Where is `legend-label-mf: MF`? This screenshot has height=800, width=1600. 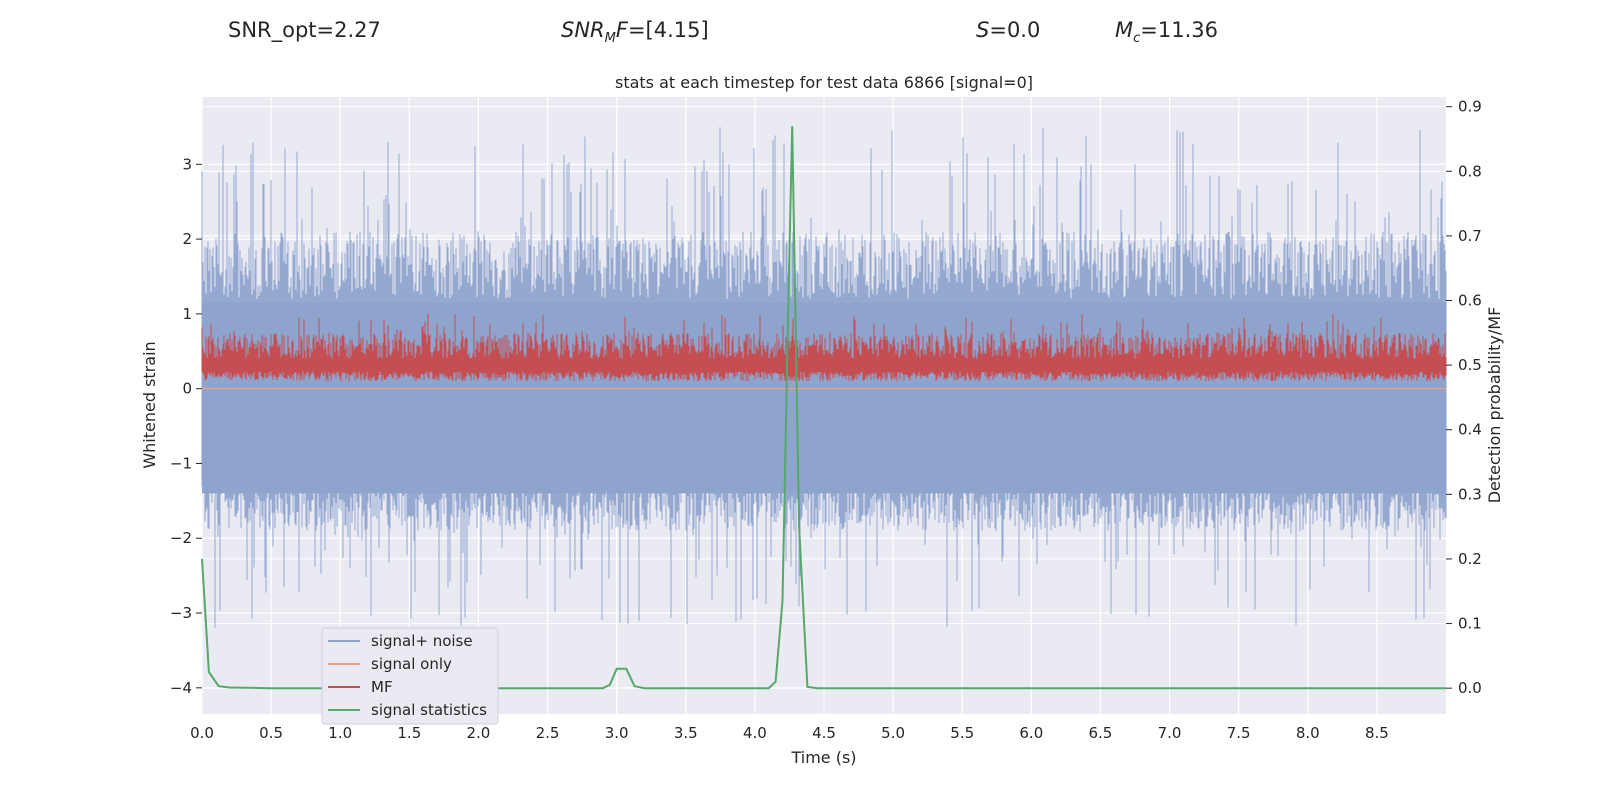
legend-label-mf: MF is located at coordinates (382, 687).